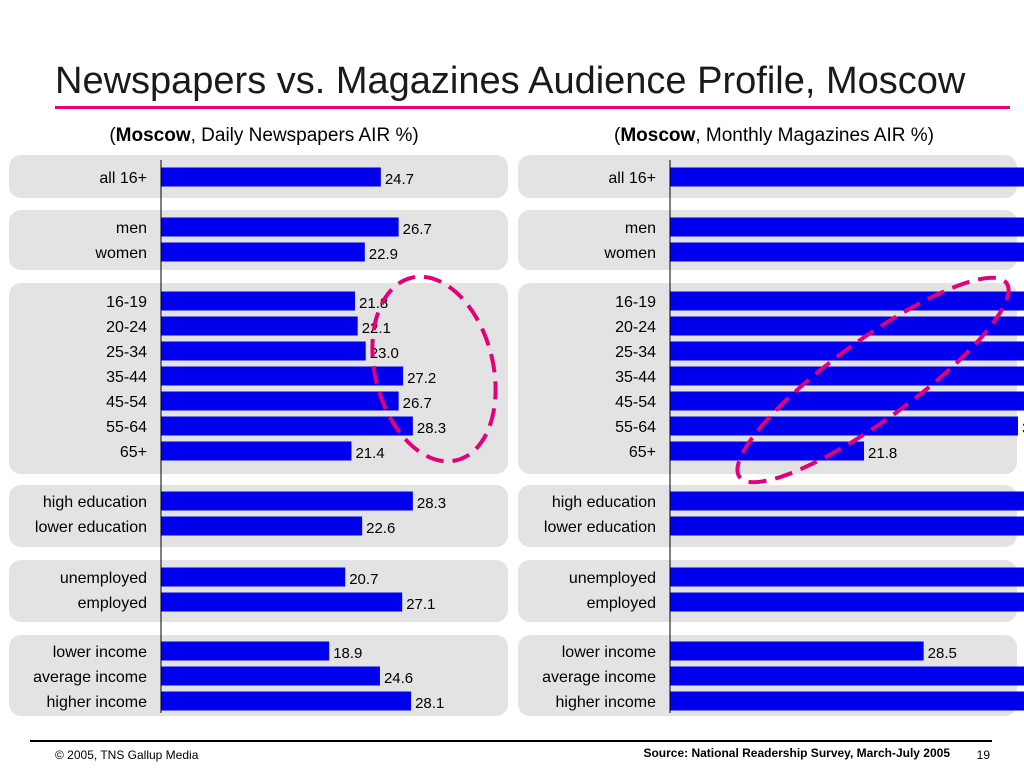 This screenshot has height=768, width=1024. What do you see at coordinates (600, 527) in the screenshot?
I see `magazines-category-label: lower education` at bounding box center [600, 527].